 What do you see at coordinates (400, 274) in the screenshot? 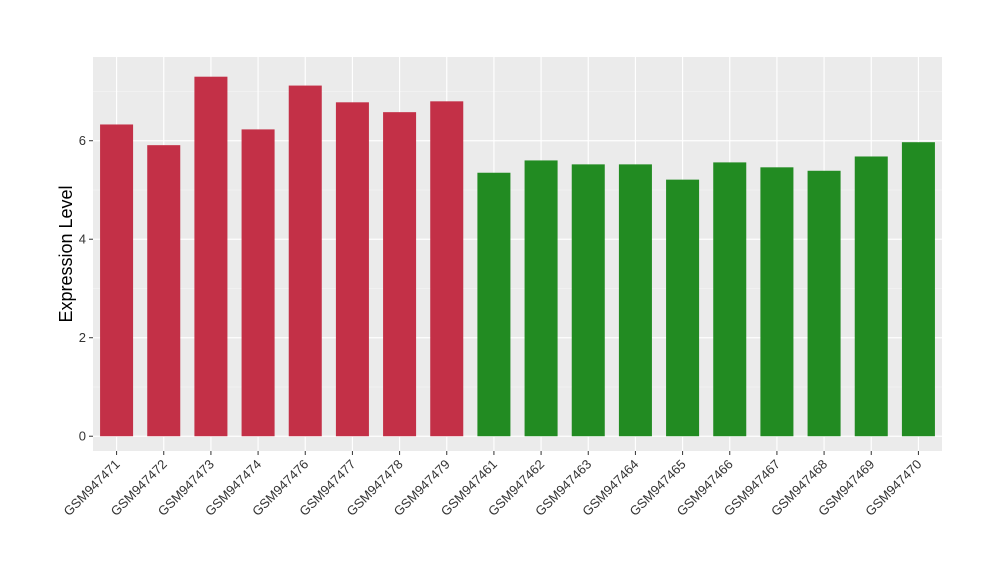
I see `bar-GSM947478` at bounding box center [400, 274].